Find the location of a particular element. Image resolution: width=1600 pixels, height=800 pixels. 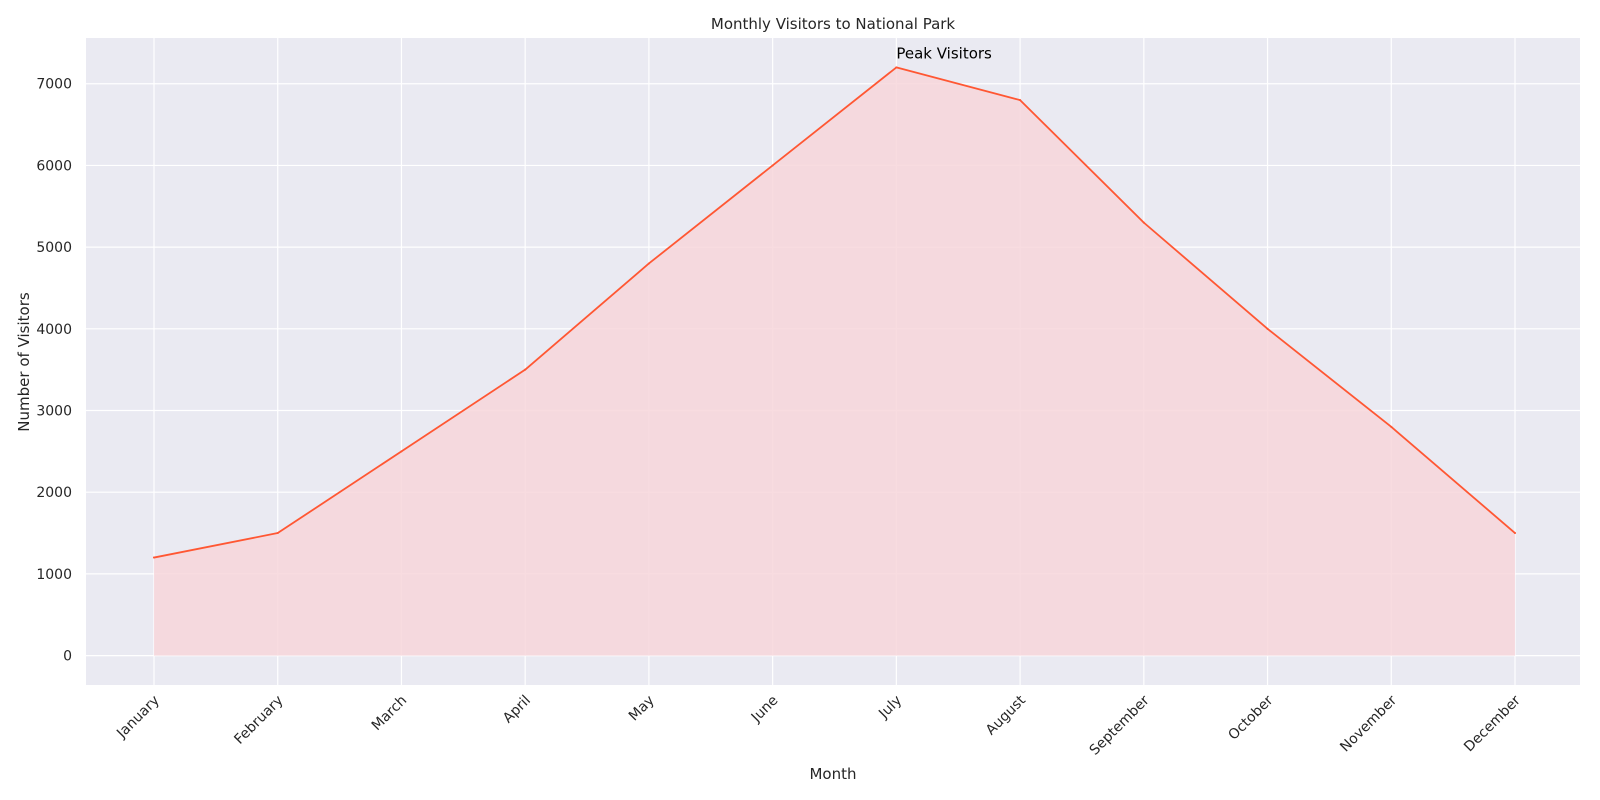

line-segment-march-april is located at coordinates (463, 410).